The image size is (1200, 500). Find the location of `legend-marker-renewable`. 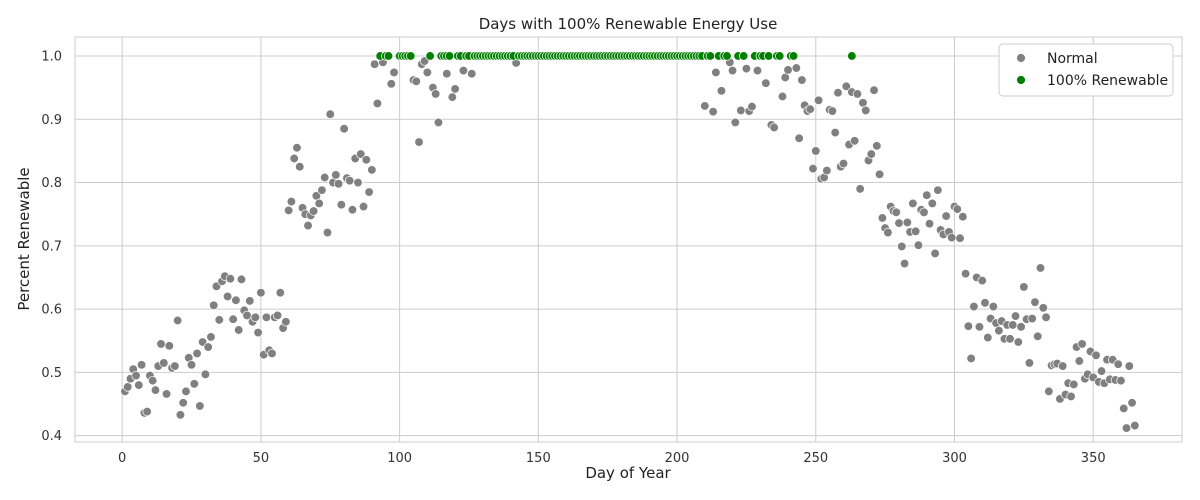

legend-marker-renewable is located at coordinates (1021, 80).